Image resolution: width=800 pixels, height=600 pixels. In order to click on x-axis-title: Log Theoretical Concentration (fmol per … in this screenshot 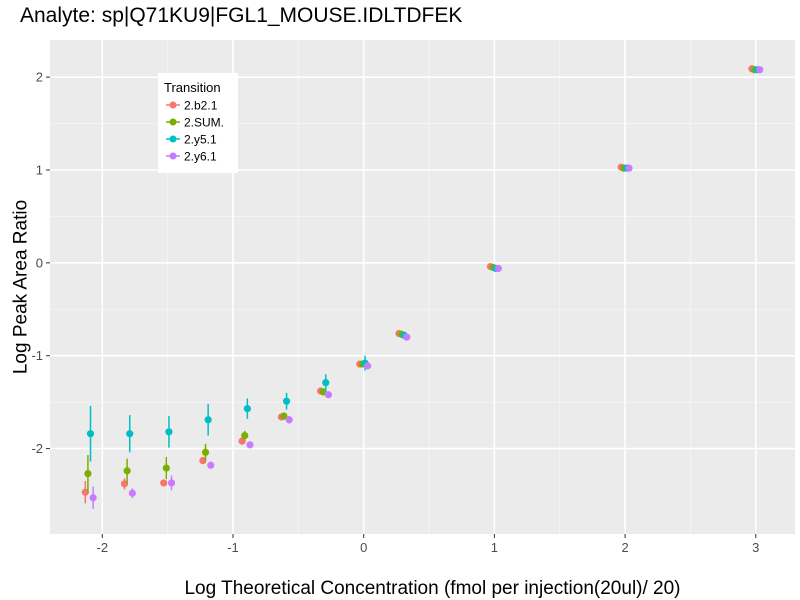, I will do `click(432, 588)`.